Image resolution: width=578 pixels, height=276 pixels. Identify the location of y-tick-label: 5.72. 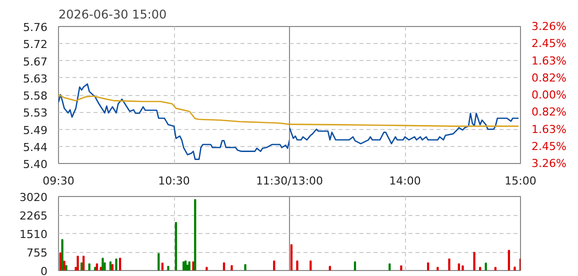
(35, 45).